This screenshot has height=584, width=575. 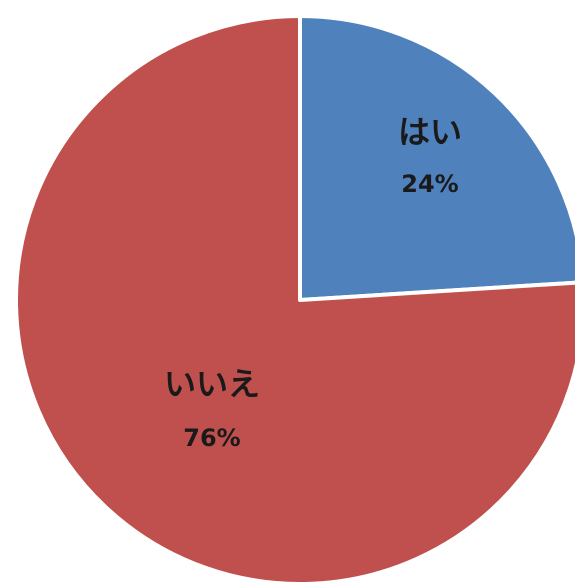 What do you see at coordinates (429, 184) in the screenshot?
I see `slice-percent-hai: 24%` at bounding box center [429, 184].